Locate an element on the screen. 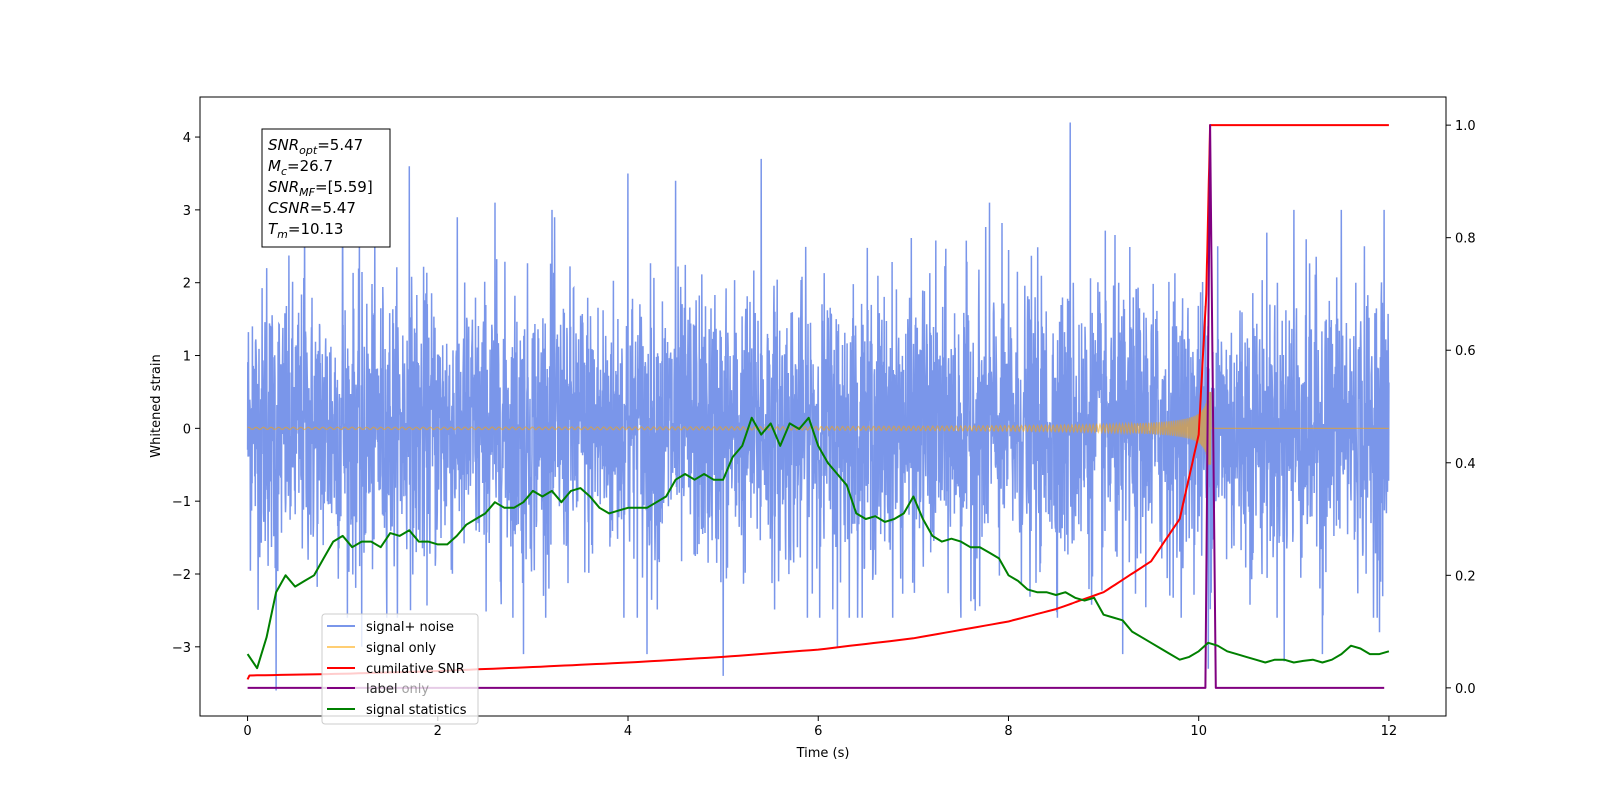 This screenshot has height=800, width=1600. y-tick-label: 0 is located at coordinates (187, 429).